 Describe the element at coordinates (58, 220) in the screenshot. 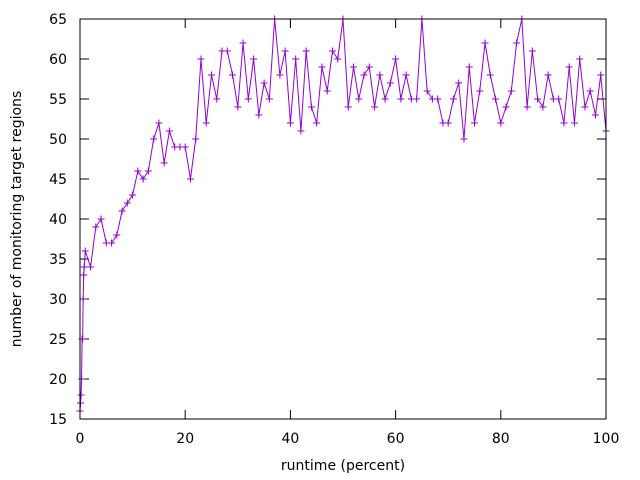

I see `y-tick-label: 40` at that location.